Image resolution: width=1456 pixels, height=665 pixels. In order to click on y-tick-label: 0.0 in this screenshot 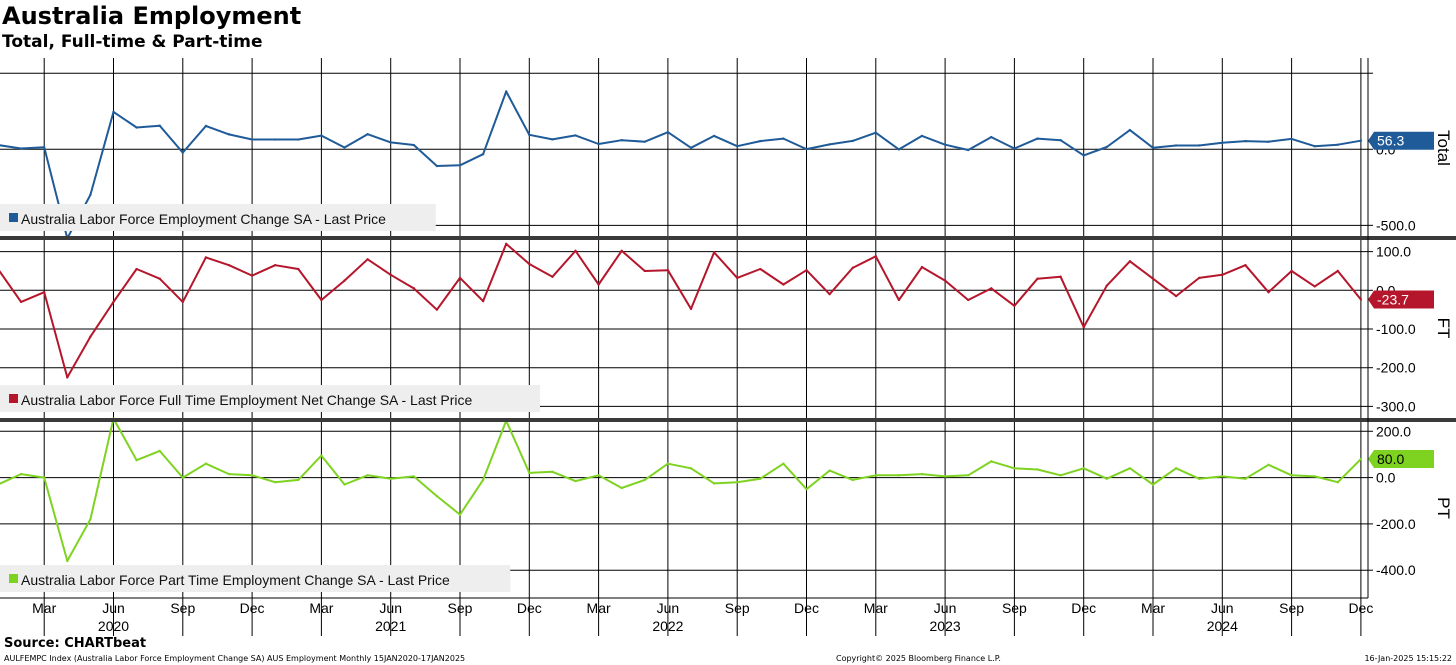, I will do `click(1386, 478)`.